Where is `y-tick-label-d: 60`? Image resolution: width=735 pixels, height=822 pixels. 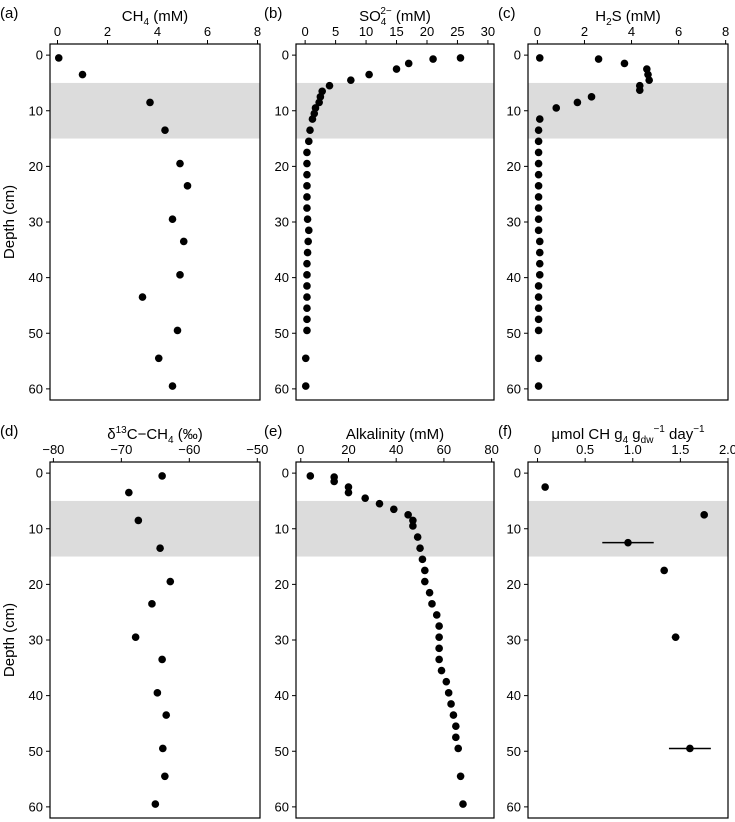
y-tick-label-d: 60 is located at coordinates (36, 806).